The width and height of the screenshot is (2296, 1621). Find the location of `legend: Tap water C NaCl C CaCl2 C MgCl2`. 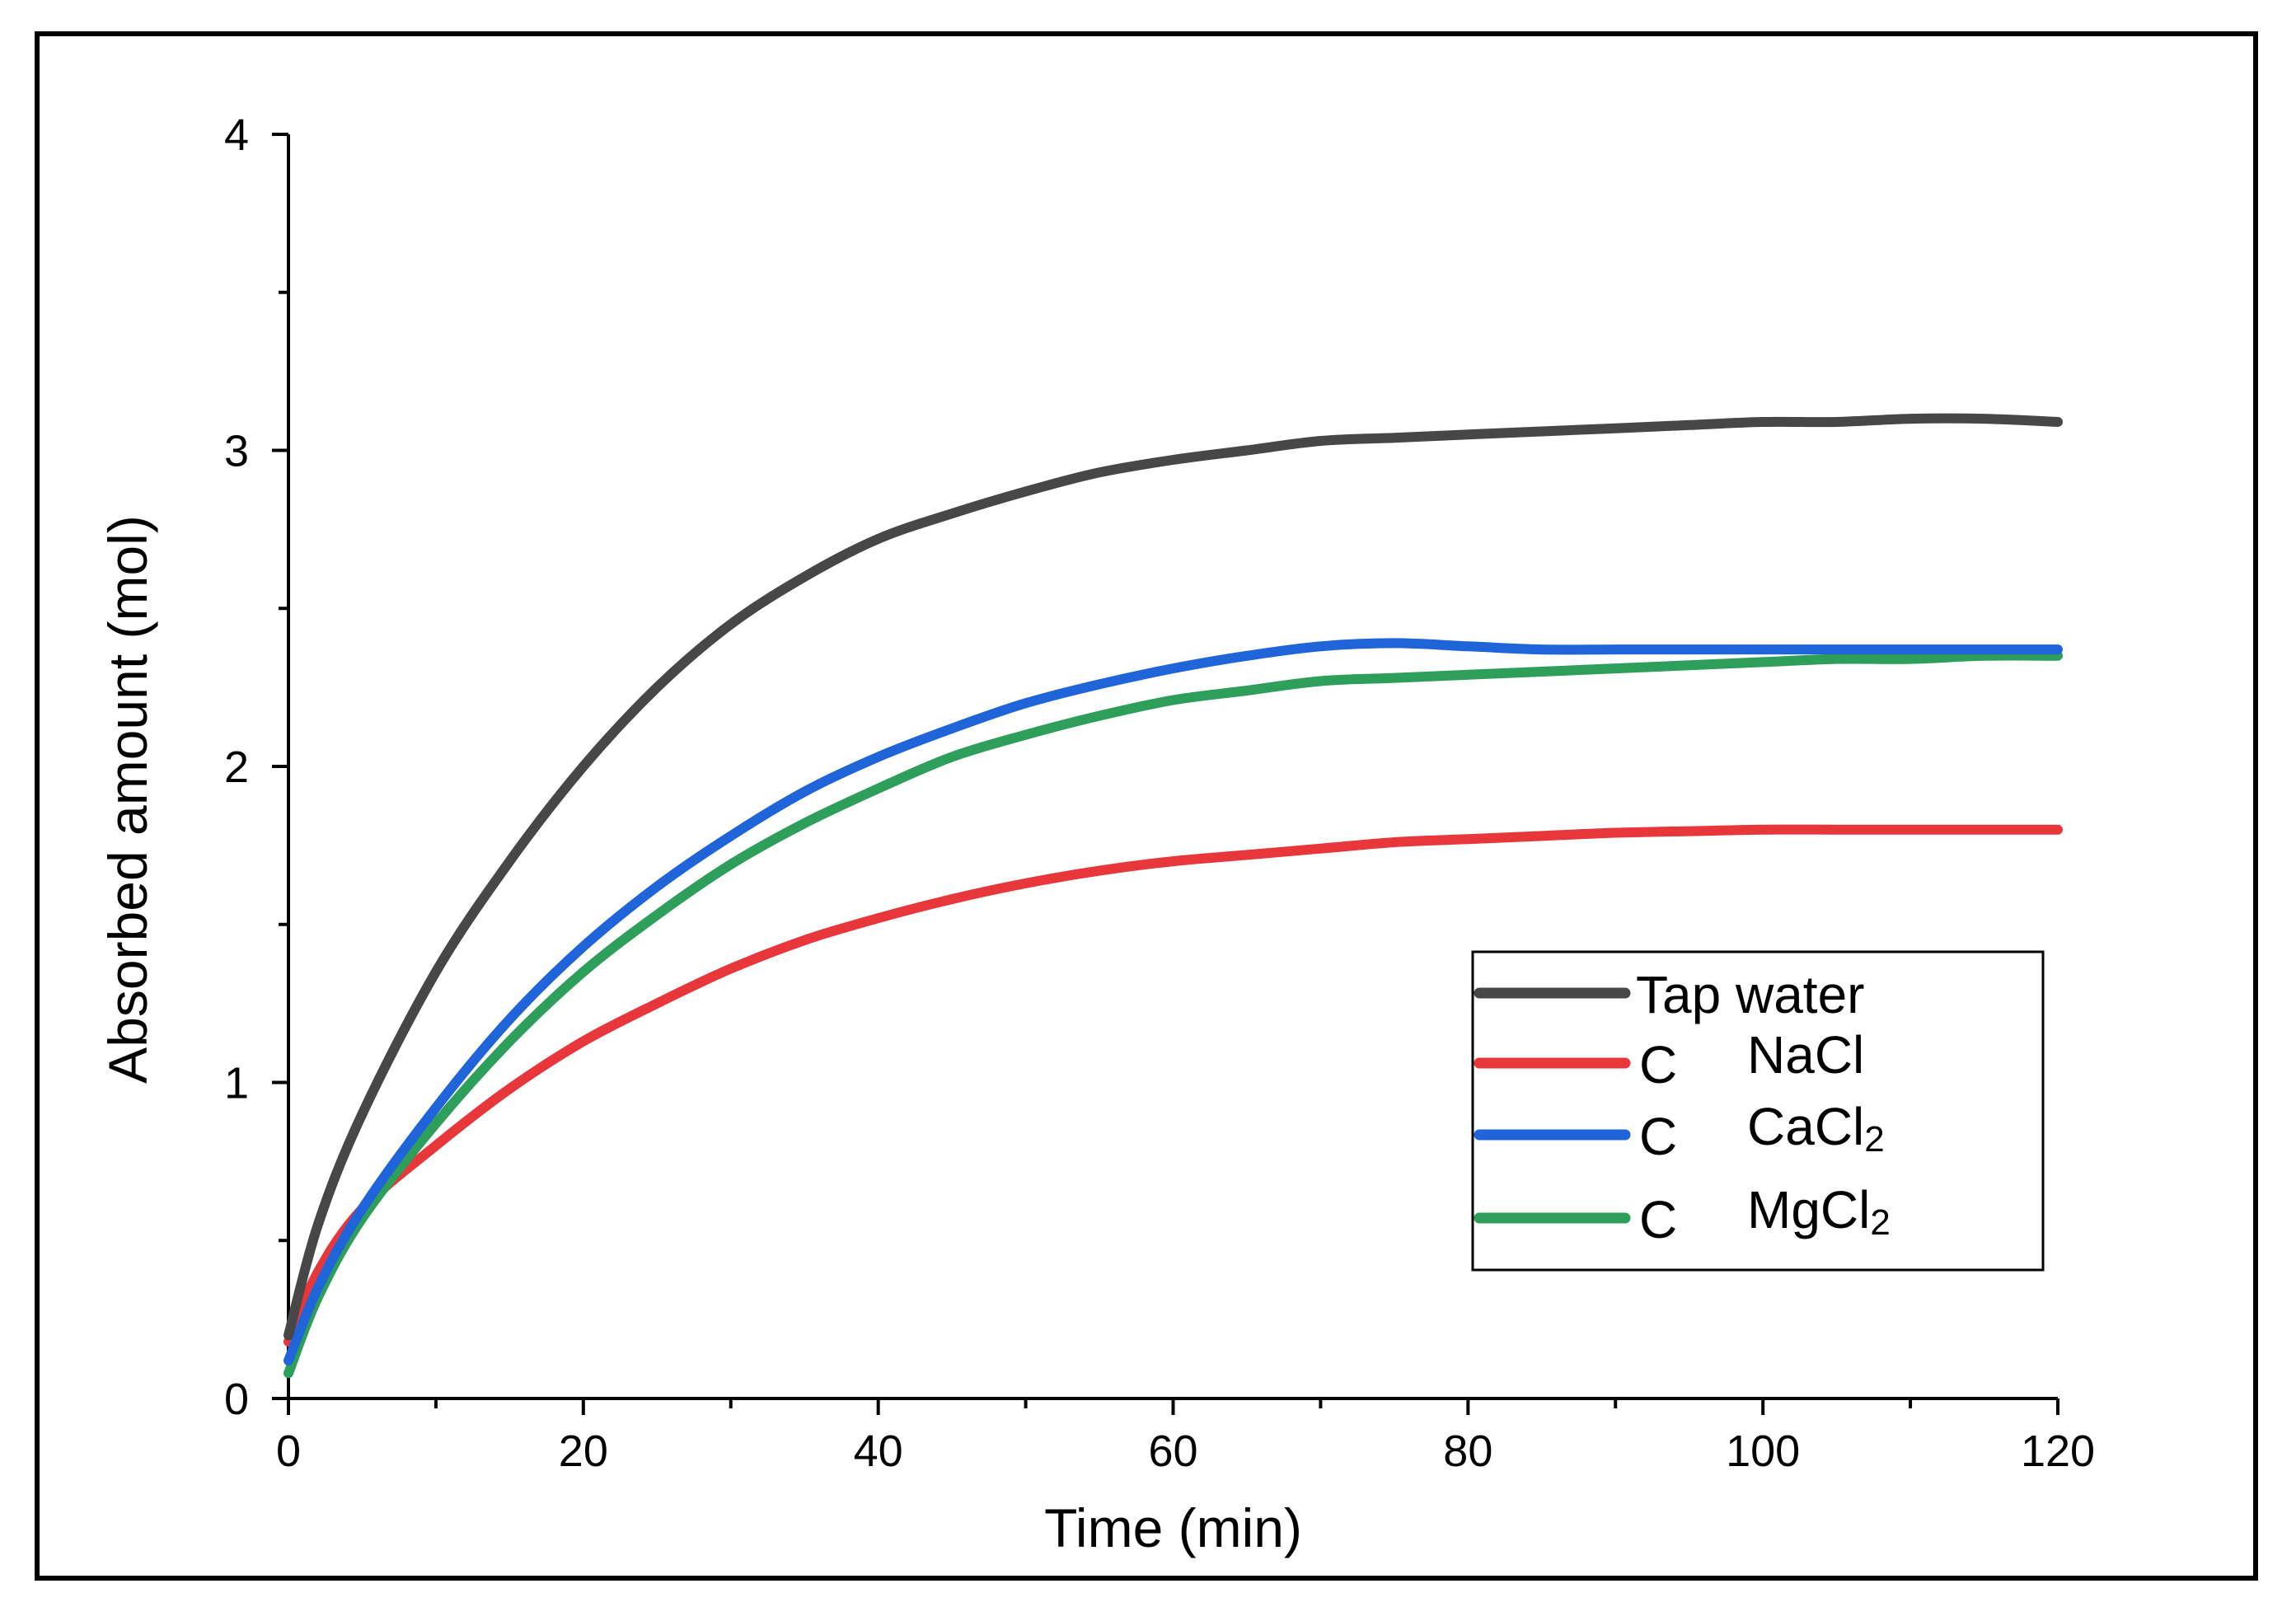

legend: Tap water C NaCl C CaCl2 C MgCl2 is located at coordinates (1758, 1111).